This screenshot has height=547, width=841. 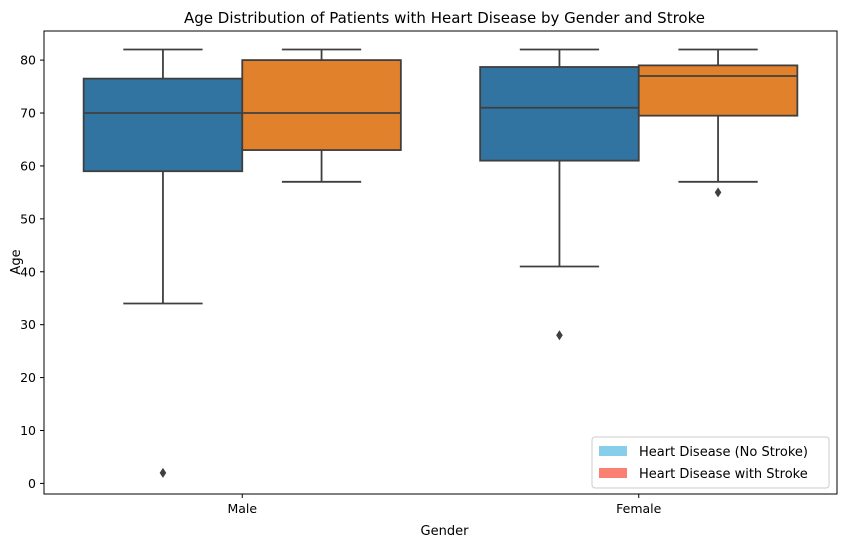 What do you see at coordinates (28, 324) in the screenshot?
I see `y-tick-label: 30` at bounding box center [28, 324].